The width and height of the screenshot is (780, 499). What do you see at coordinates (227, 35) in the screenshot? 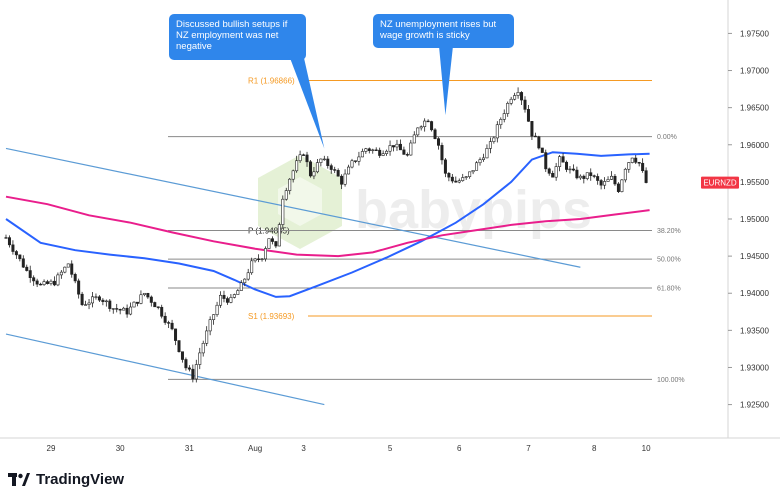
I see `callout-text-line: NZ employment was net` at bounding box center [227, 35].